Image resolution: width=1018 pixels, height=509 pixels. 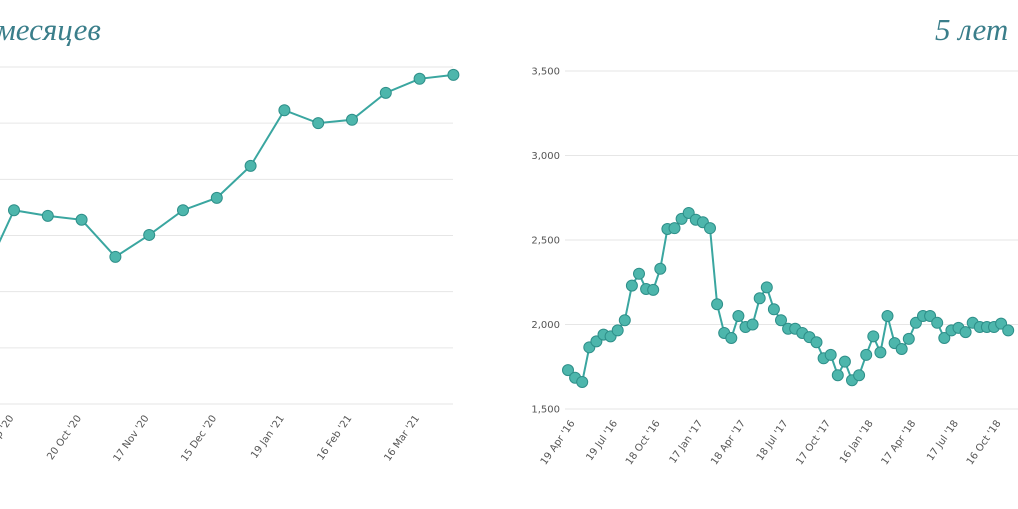 What do you see at coordinates (50, 29) in the screenshot?
I see `chart-title: месяцев` at bounding box center [50, 29].